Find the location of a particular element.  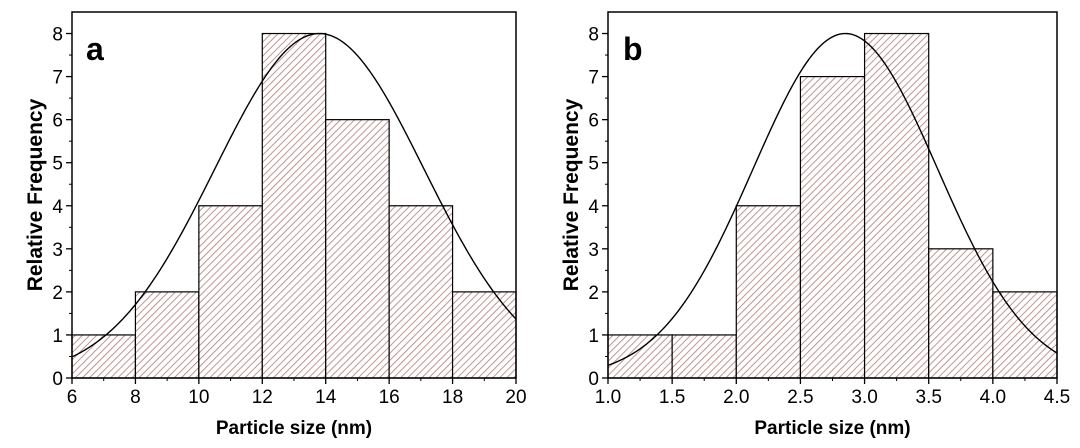

x-tick-label: 14 is located at coordinates (326, 397).